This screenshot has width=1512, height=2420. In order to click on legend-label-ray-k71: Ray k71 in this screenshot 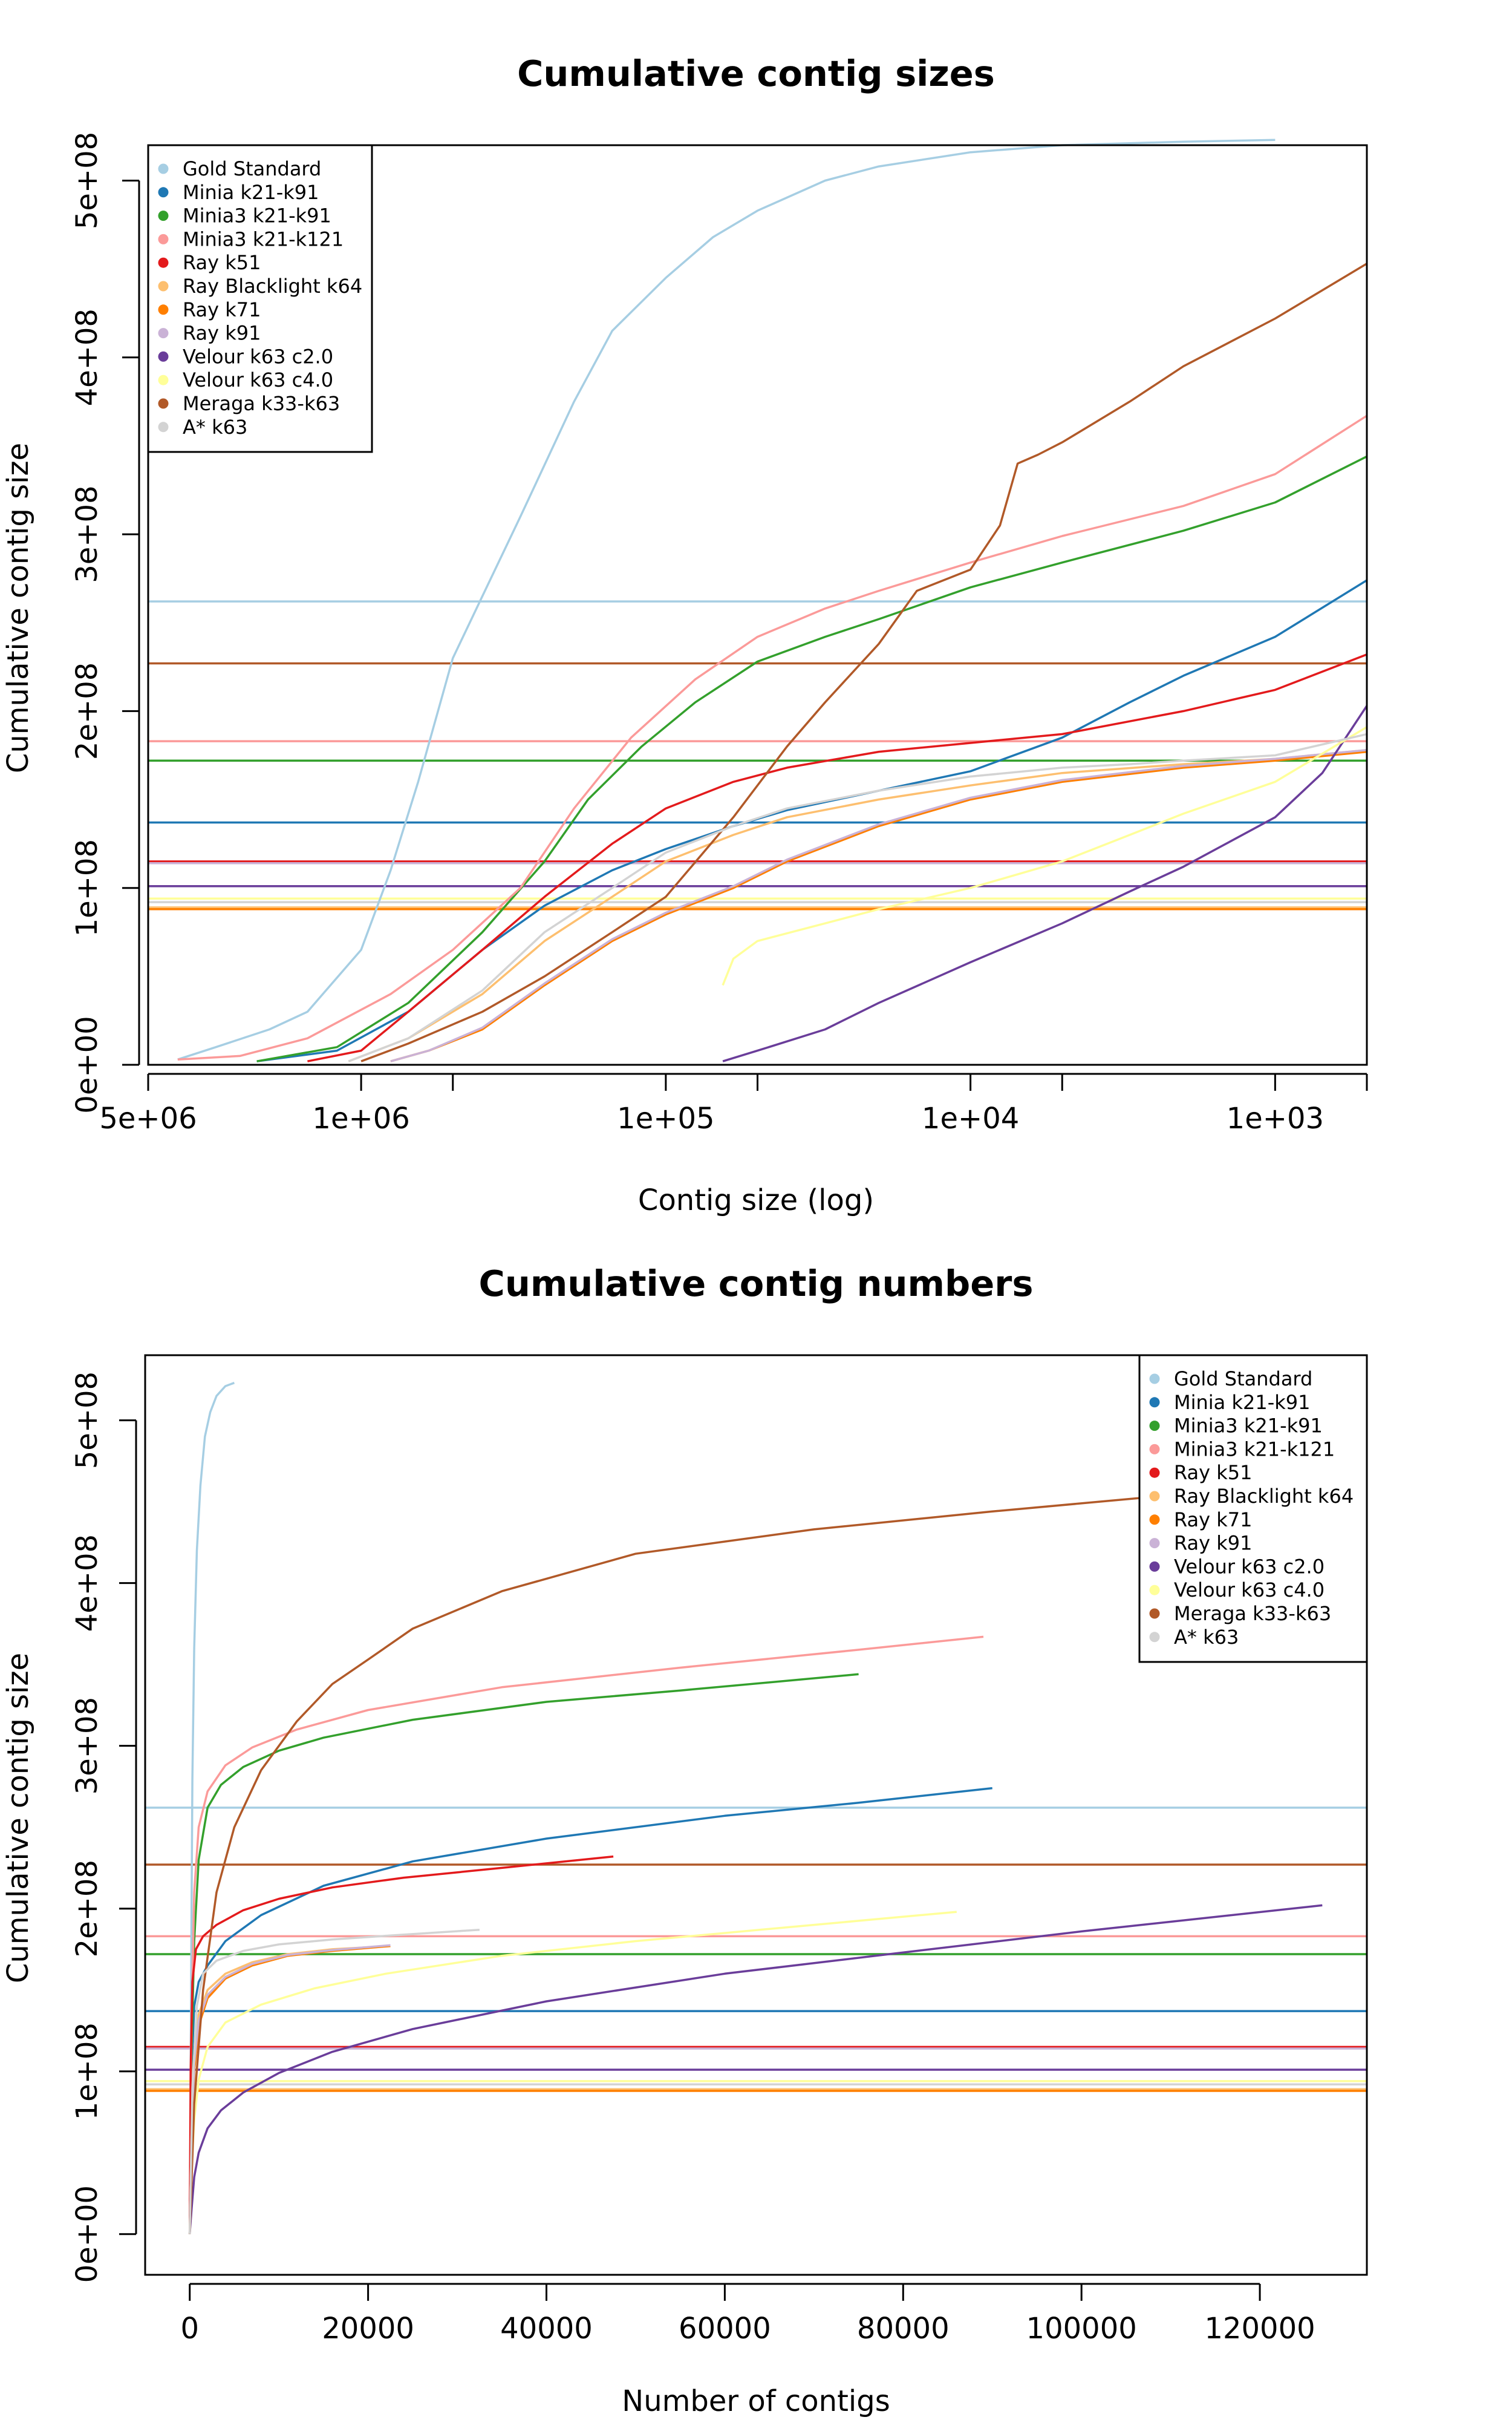, I will do `click(1213, 1519)`.